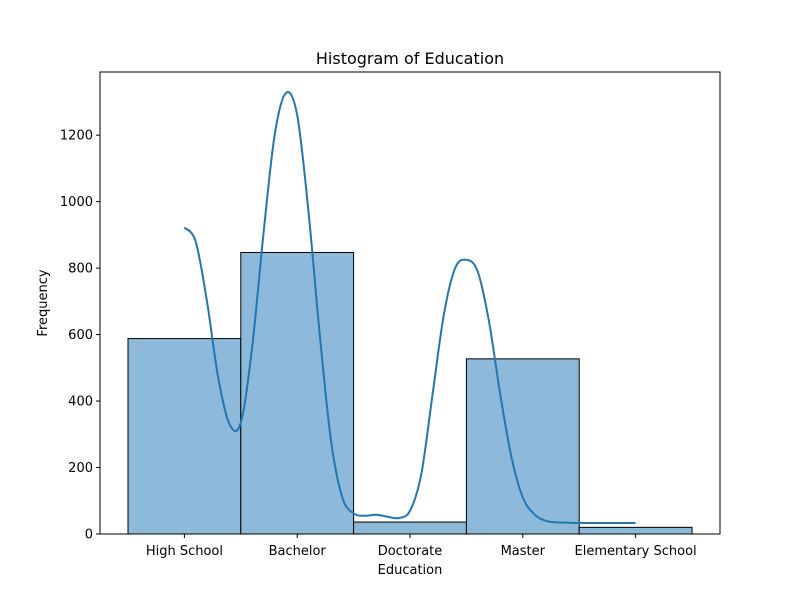  I want to click on y-tick-label: 400, so click(80, 402).